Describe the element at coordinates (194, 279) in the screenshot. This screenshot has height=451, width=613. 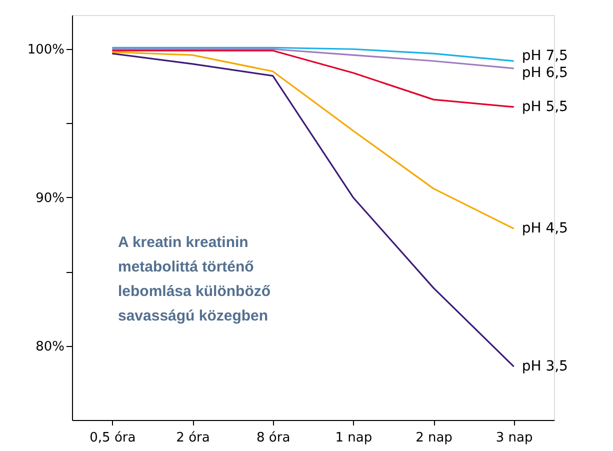
I see `annotation: A kreatin kreatinin metabolittá történő lebomlása különböző savasságú közegben` at that location.